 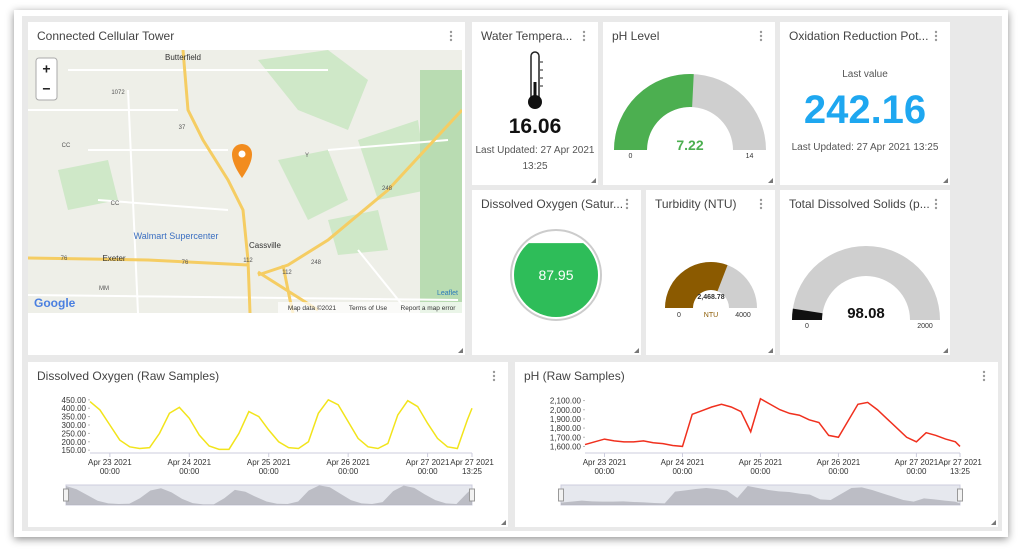 I want to click on x-tick-label: Apr 24 2021 00:00, so click(x=189, y=467).